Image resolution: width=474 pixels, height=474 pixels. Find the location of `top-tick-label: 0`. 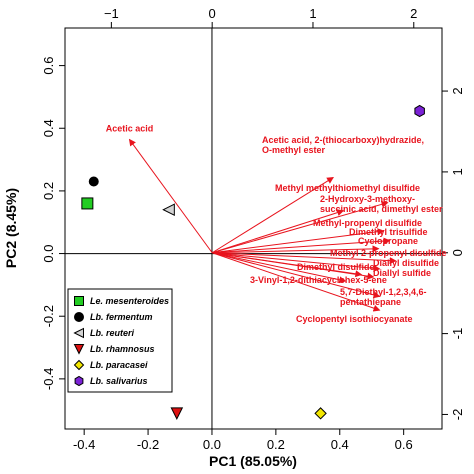

top-tick-label: 0 is located at coordinates (212, 13).